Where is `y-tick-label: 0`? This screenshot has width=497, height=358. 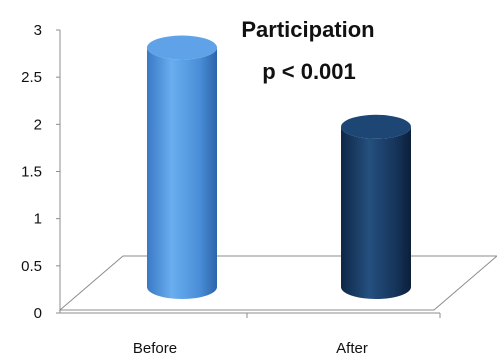 y-tick-label: 0 is located at coordinates (38, 313).